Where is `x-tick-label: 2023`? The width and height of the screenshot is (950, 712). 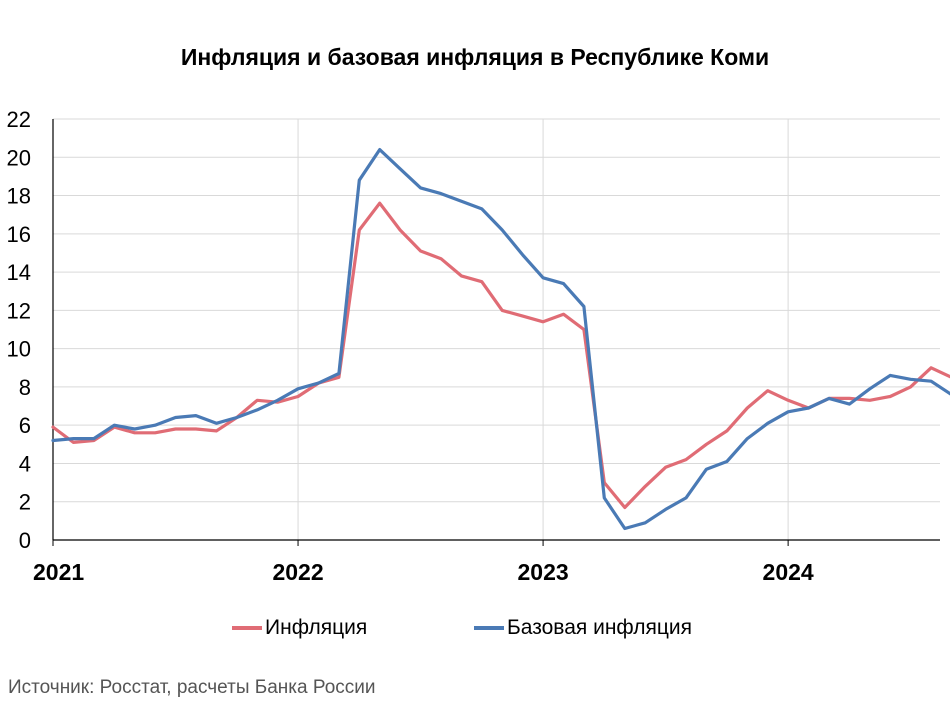
x-tick-label: 2023 is located at coordinates (542, 572).